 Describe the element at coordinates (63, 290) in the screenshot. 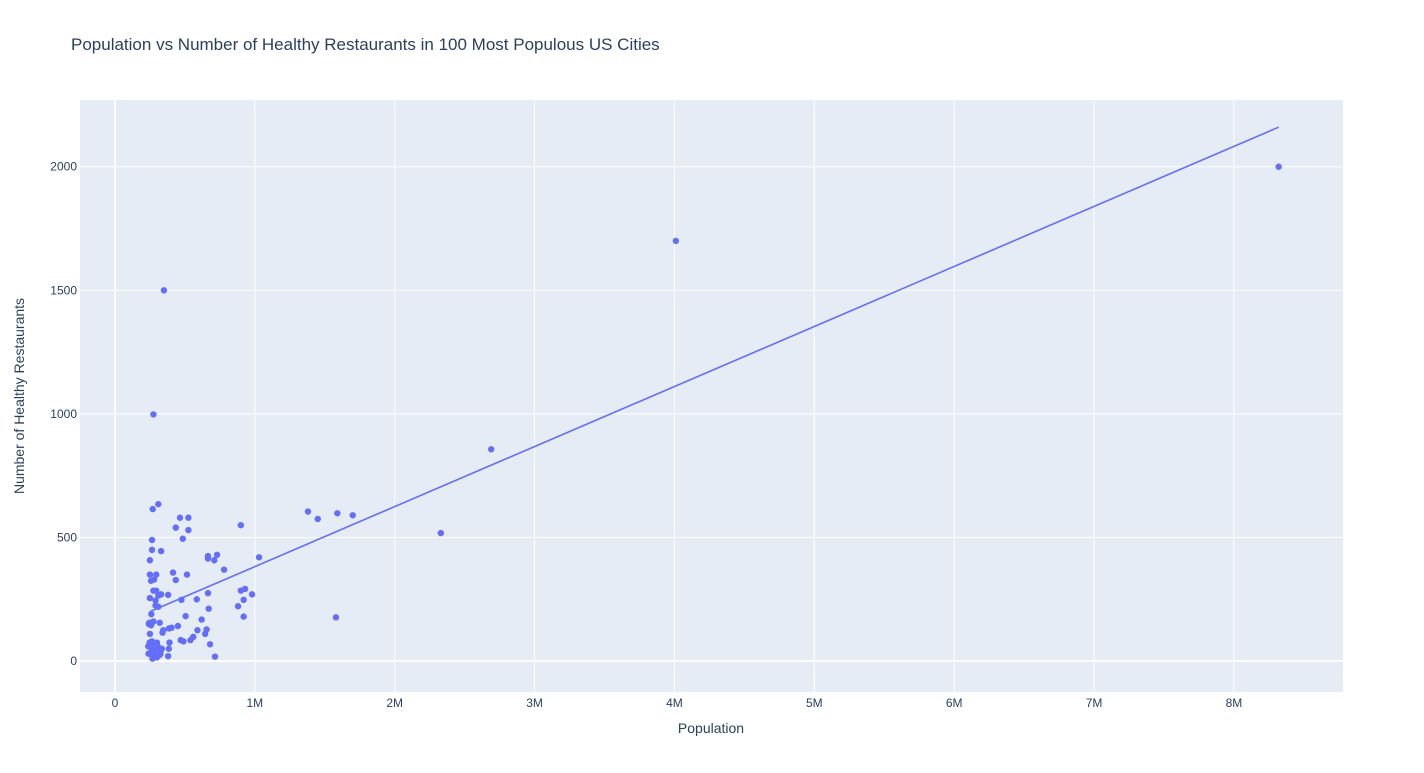

I see `y-tick-label: 1500` at that location.